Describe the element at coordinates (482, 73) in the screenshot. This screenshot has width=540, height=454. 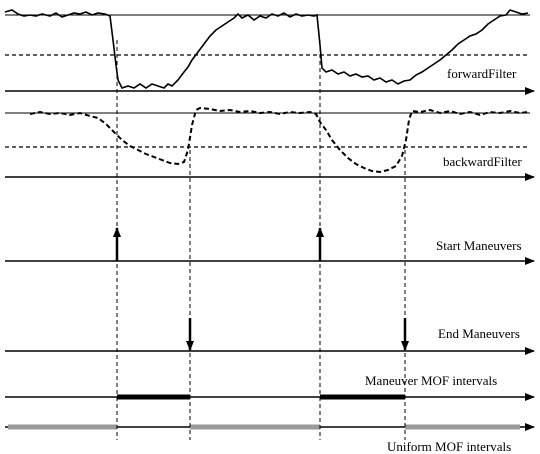
I see `forward-filter-label: forwardFilter` at that location.